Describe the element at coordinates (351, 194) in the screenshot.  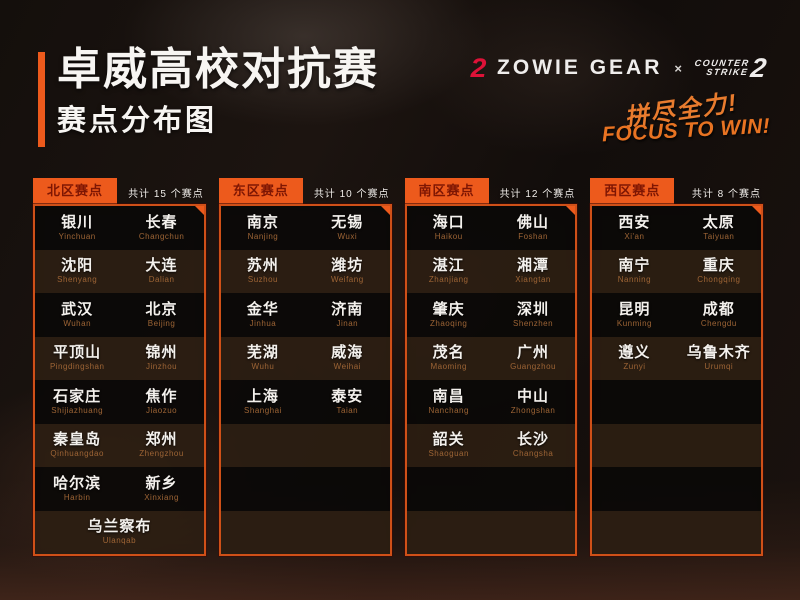
I see `region-count-east: 共计 10 个赛点` at that location.